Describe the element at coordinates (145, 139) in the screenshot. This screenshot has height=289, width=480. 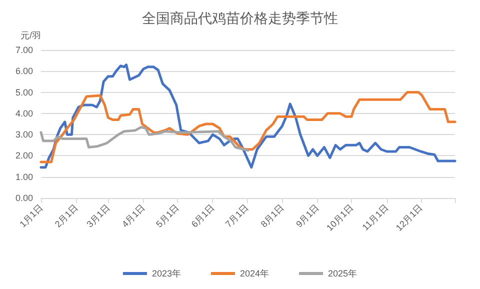
I see `line-series` at that location.